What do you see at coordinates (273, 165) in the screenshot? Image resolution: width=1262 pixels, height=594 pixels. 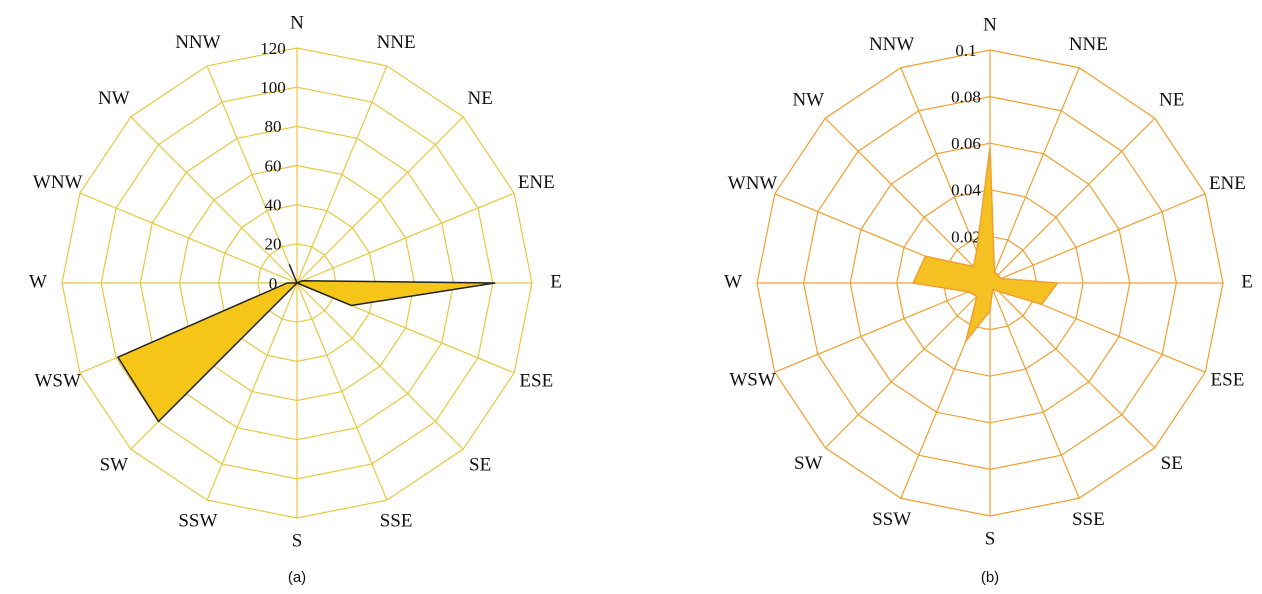 I see `r-tick-label: 60` at bounding box center [273, 165].